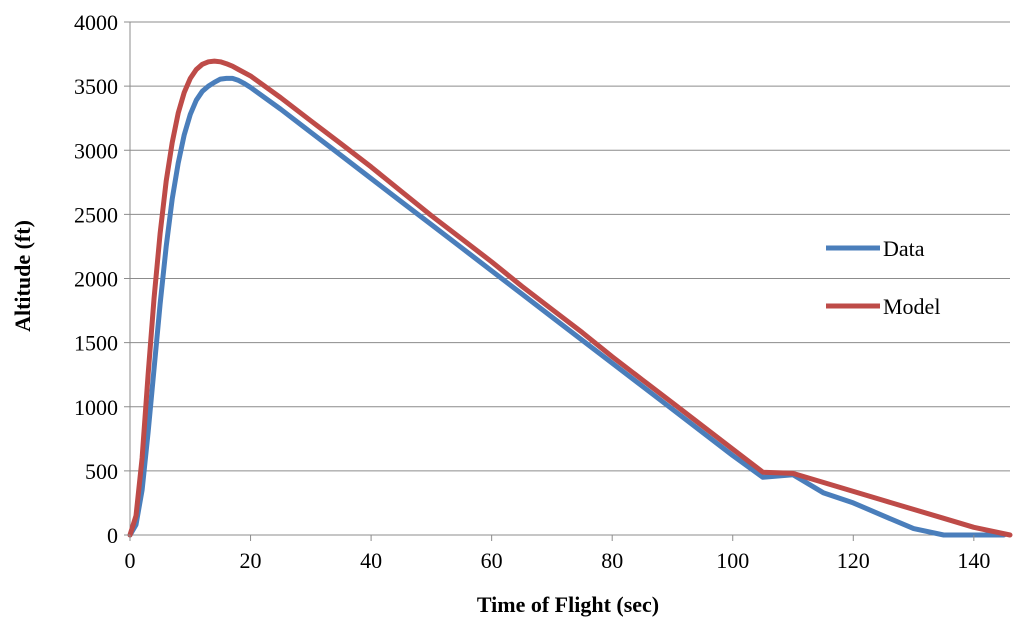  Describe the element at coordinates (612, 560) in the screenshot. I see `x-tick-label-80: 80` at that location.